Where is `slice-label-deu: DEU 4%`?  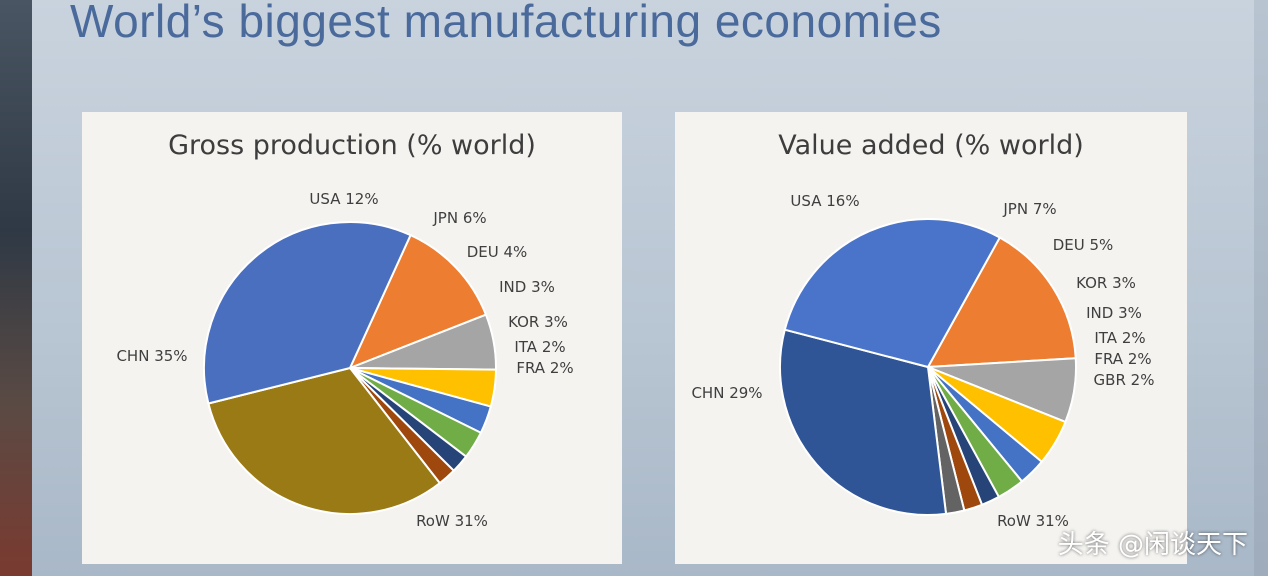
slice-label-deu: DEU 4% is located at coordinates (497, 252).